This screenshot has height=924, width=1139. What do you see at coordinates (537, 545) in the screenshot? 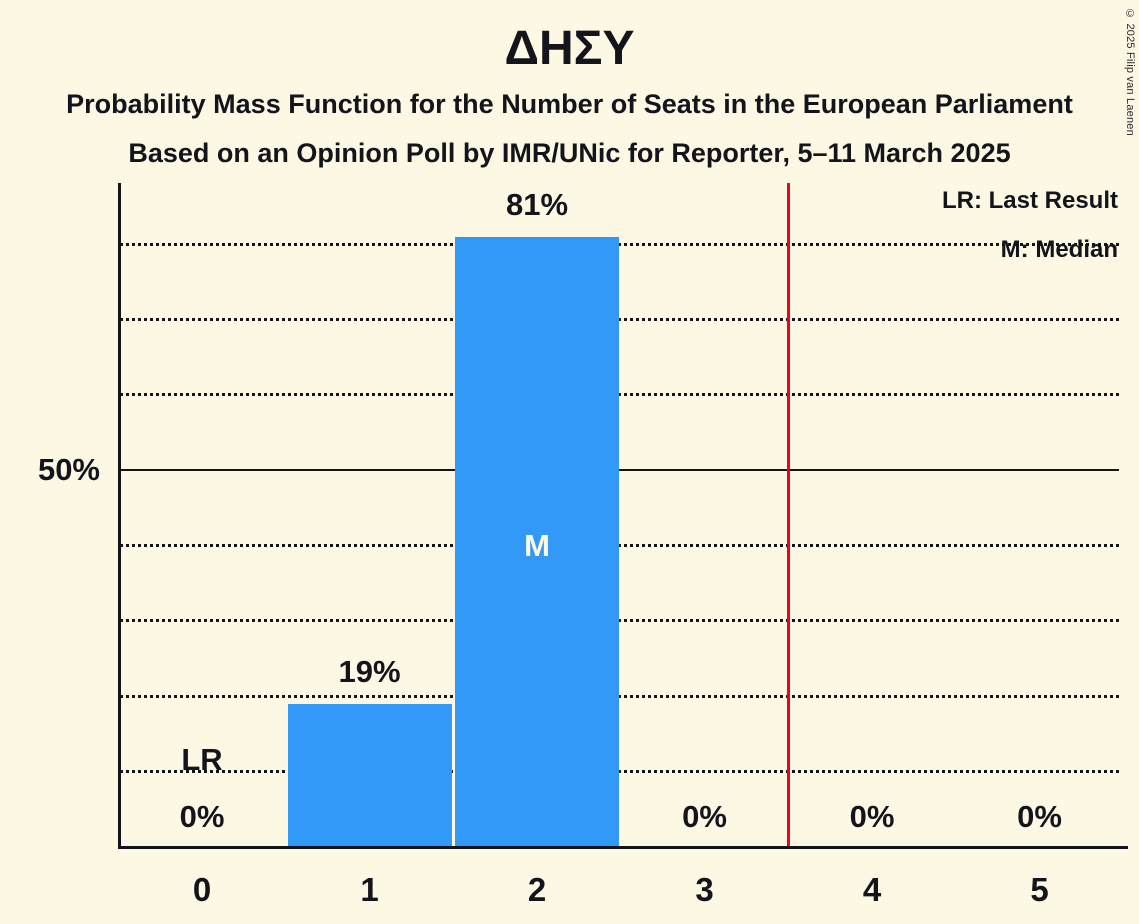
I see `median-marker: M` at bounding box center [537, 545].